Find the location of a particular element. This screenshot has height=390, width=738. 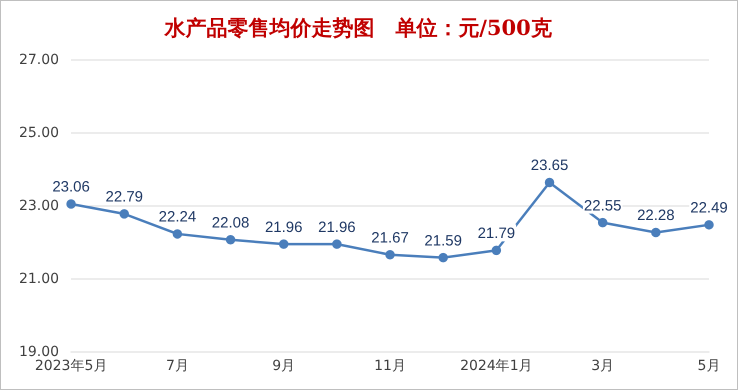

data-label: 22.08 is located at coordinates (231, 223).